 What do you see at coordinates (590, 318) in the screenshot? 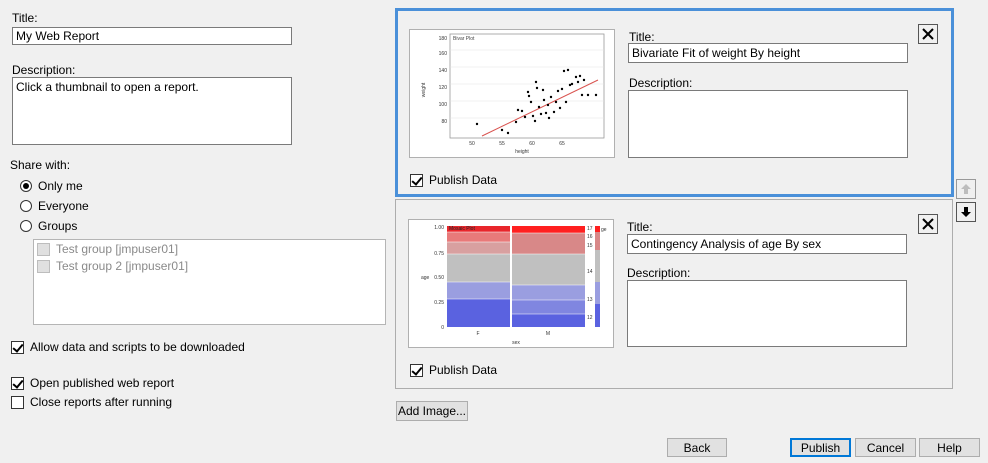
I see `age-level-label: 12` at bounding box center [590, 318].